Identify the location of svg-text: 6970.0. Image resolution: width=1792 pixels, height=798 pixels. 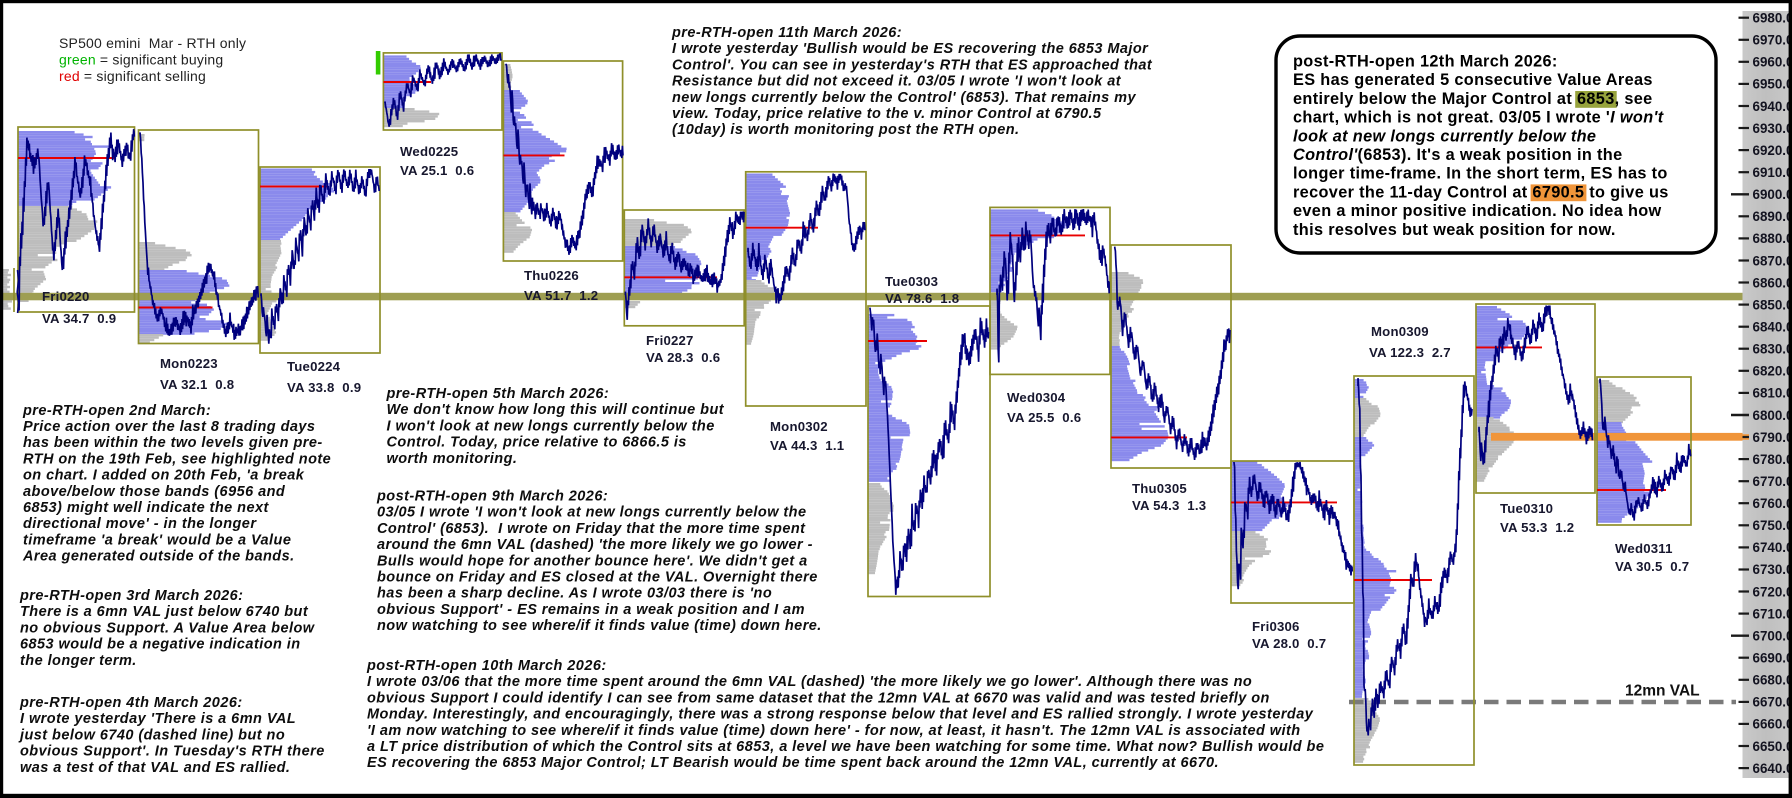
(1772, 40).